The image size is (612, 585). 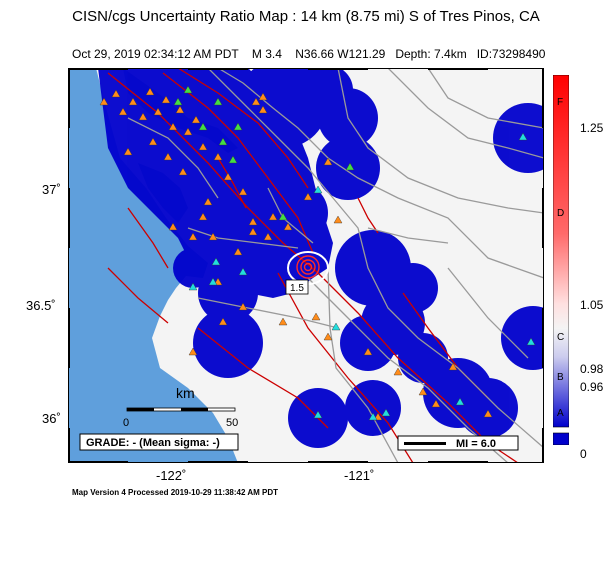 What do you see at coordinates (51, 418) in the screenshot?
I see `lat-label-36: 36˚` at bounding box center [51, 418].